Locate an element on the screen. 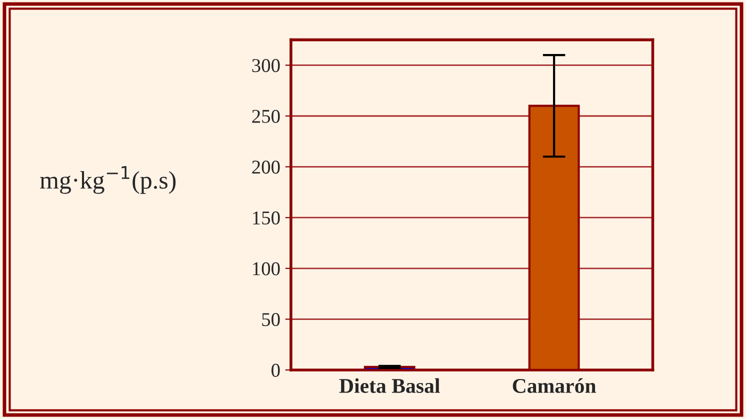  y-tick-label: 0 is located at coordinates (276, 370).